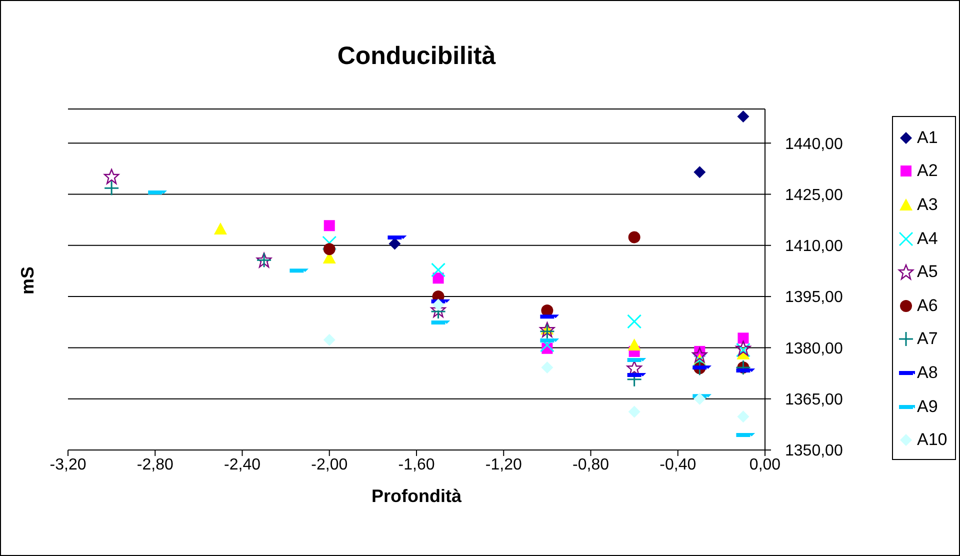  What do you see at coordinates (927, 306) in the screenshot?
I see `legend-label: A6` at bounding box center [927, 306].